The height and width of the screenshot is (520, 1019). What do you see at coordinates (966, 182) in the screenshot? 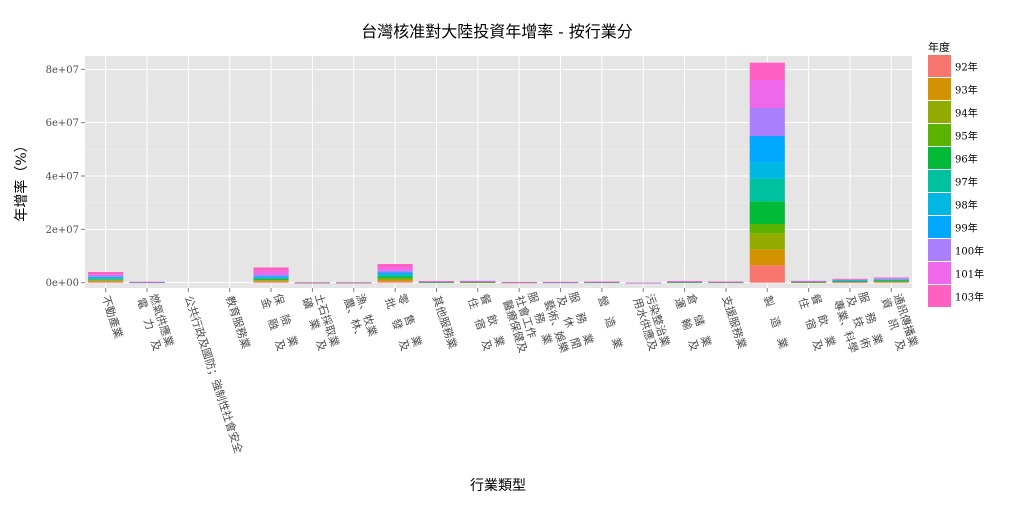
I see `legend-label: 97年` at bounding box center [966, 182].